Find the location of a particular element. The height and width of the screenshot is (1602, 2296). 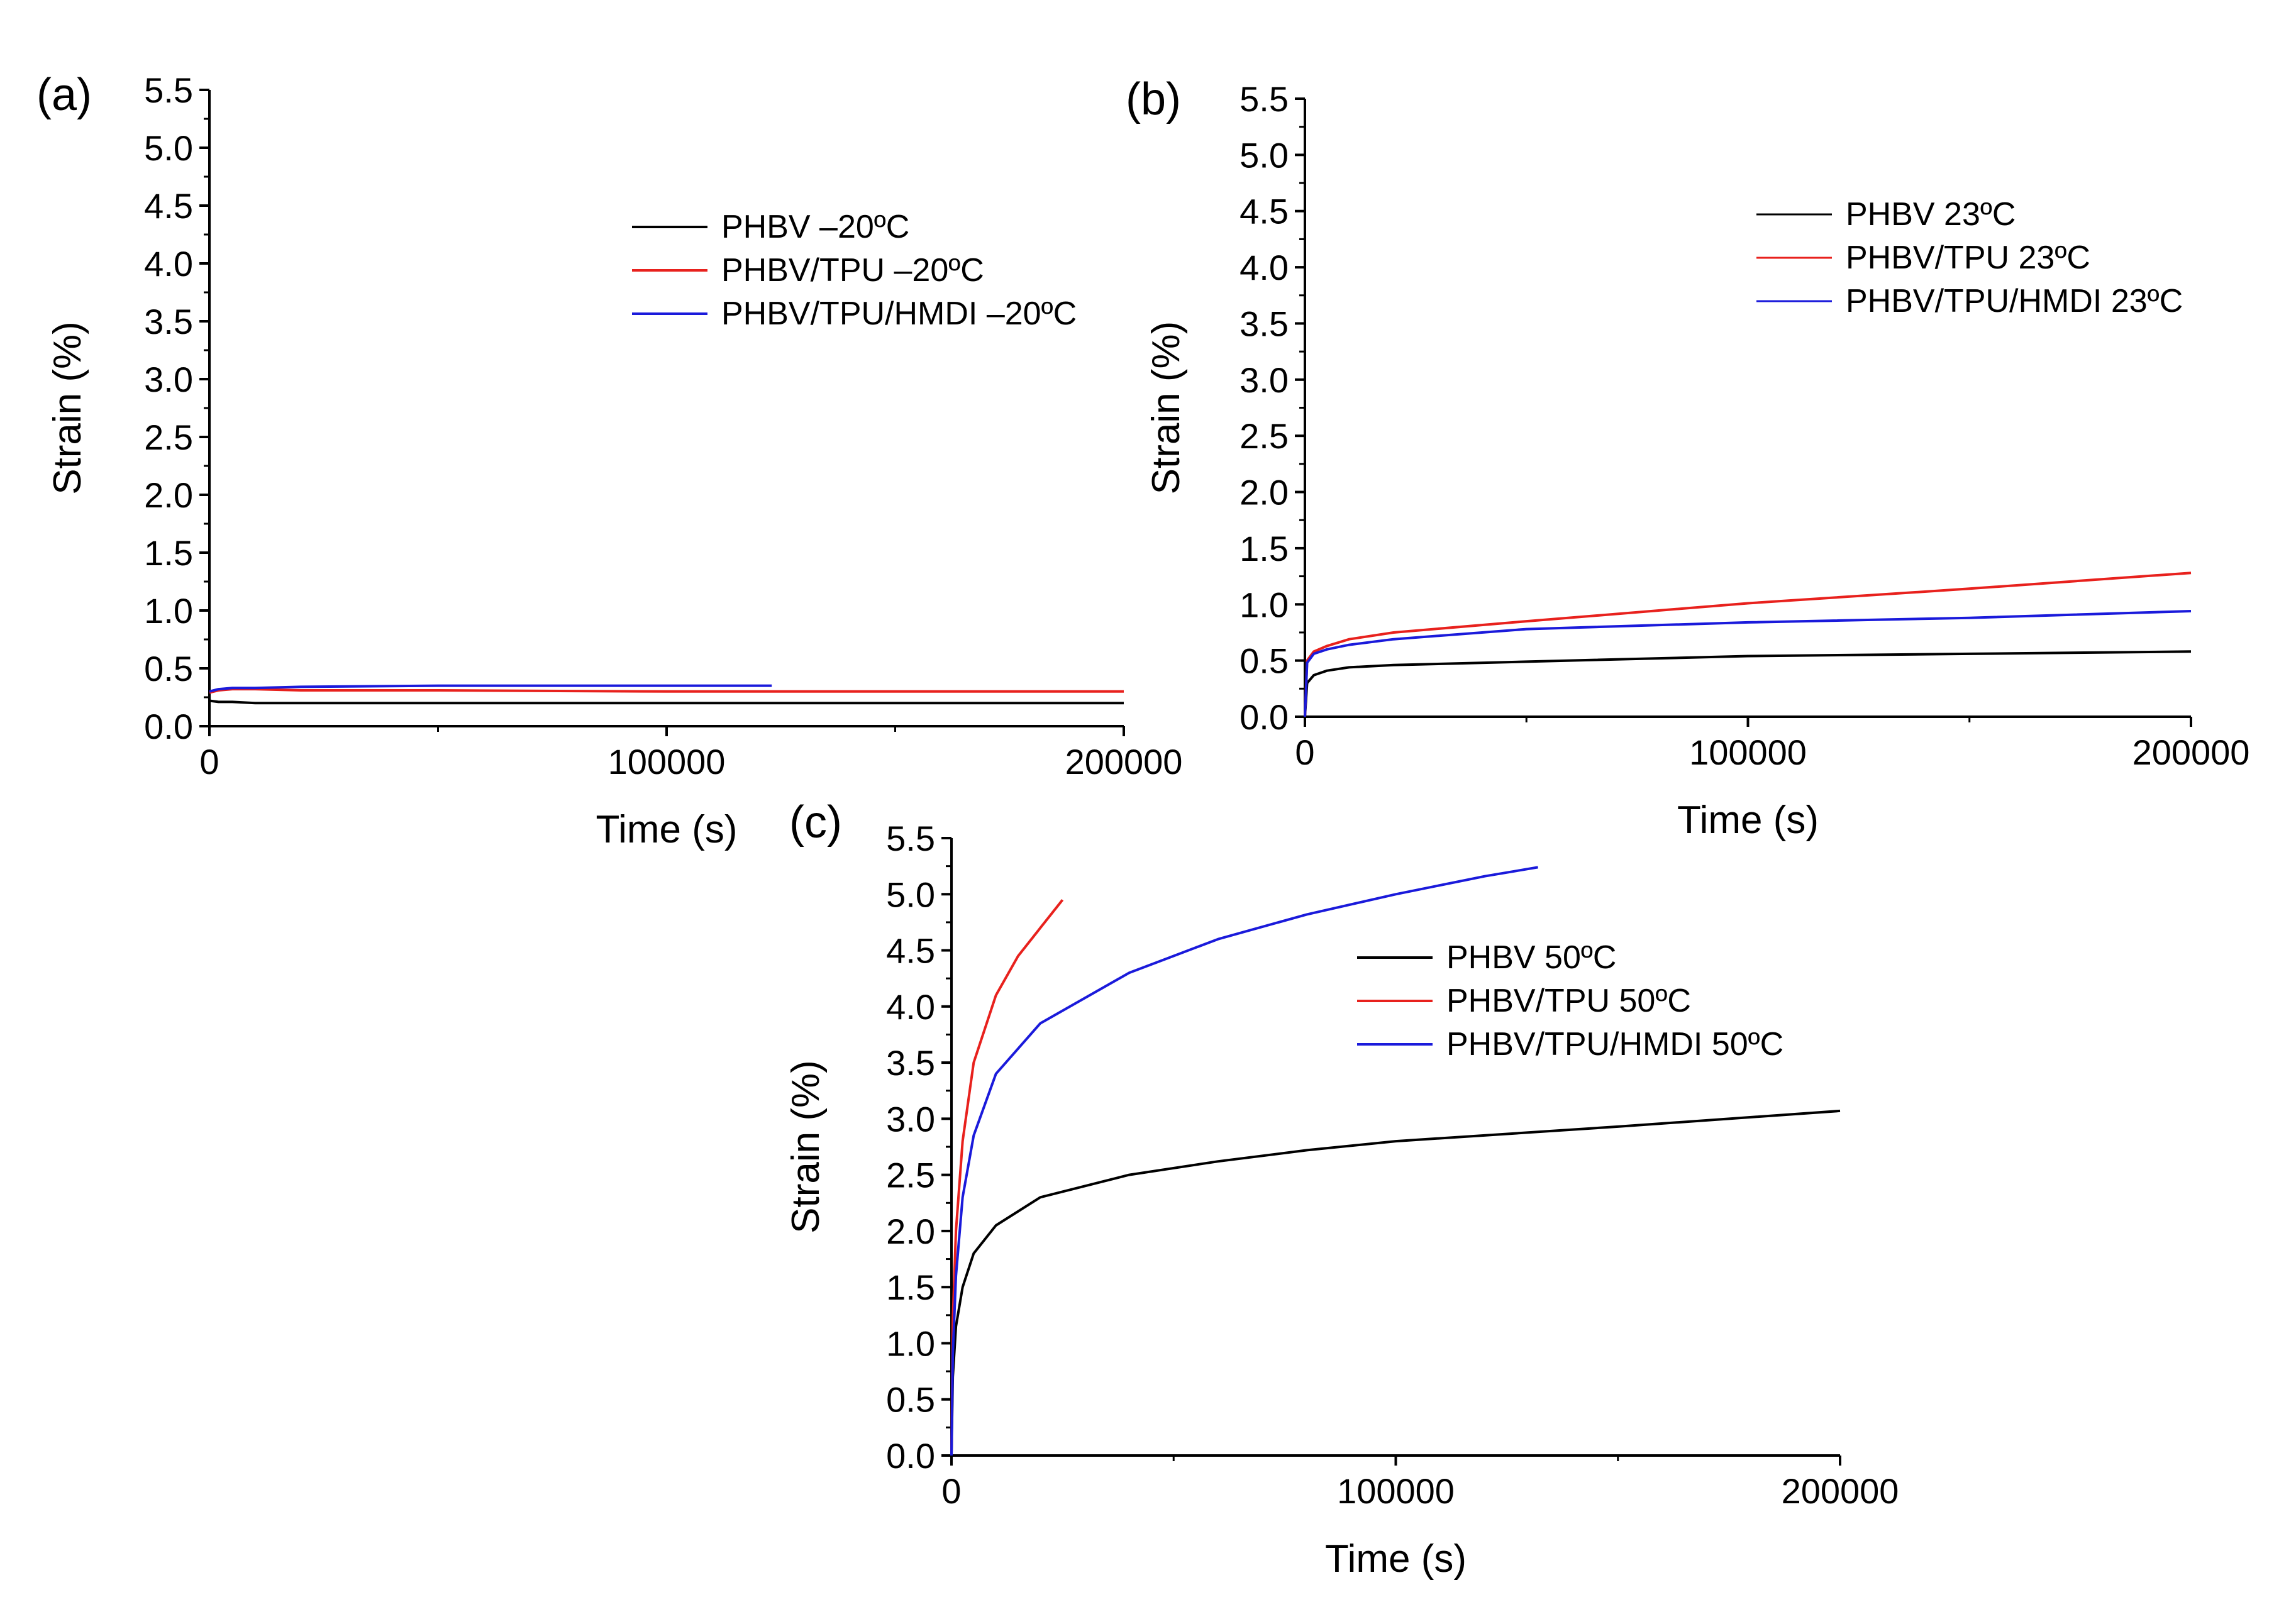

legend-entry: PHBV/TPU/HMDI –20ºC is located at coordinates (854, 314).